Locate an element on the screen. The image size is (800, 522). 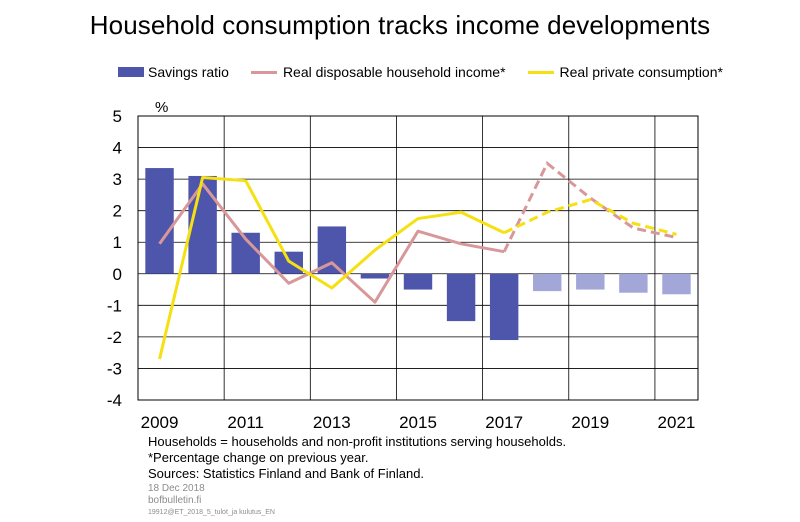
legend-label-income: Real disposable household income* is located at coordinates (394, 72).